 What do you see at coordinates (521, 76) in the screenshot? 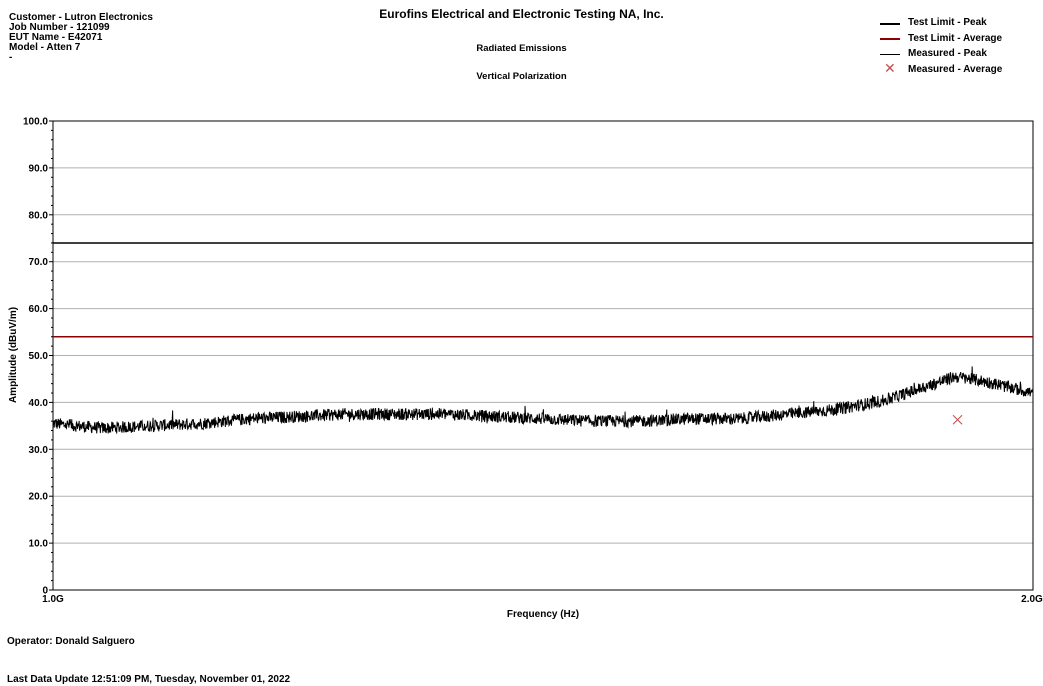
I see `chart-subtitle-polarization: Vertical Polarization` at bounding box center [521, 76].